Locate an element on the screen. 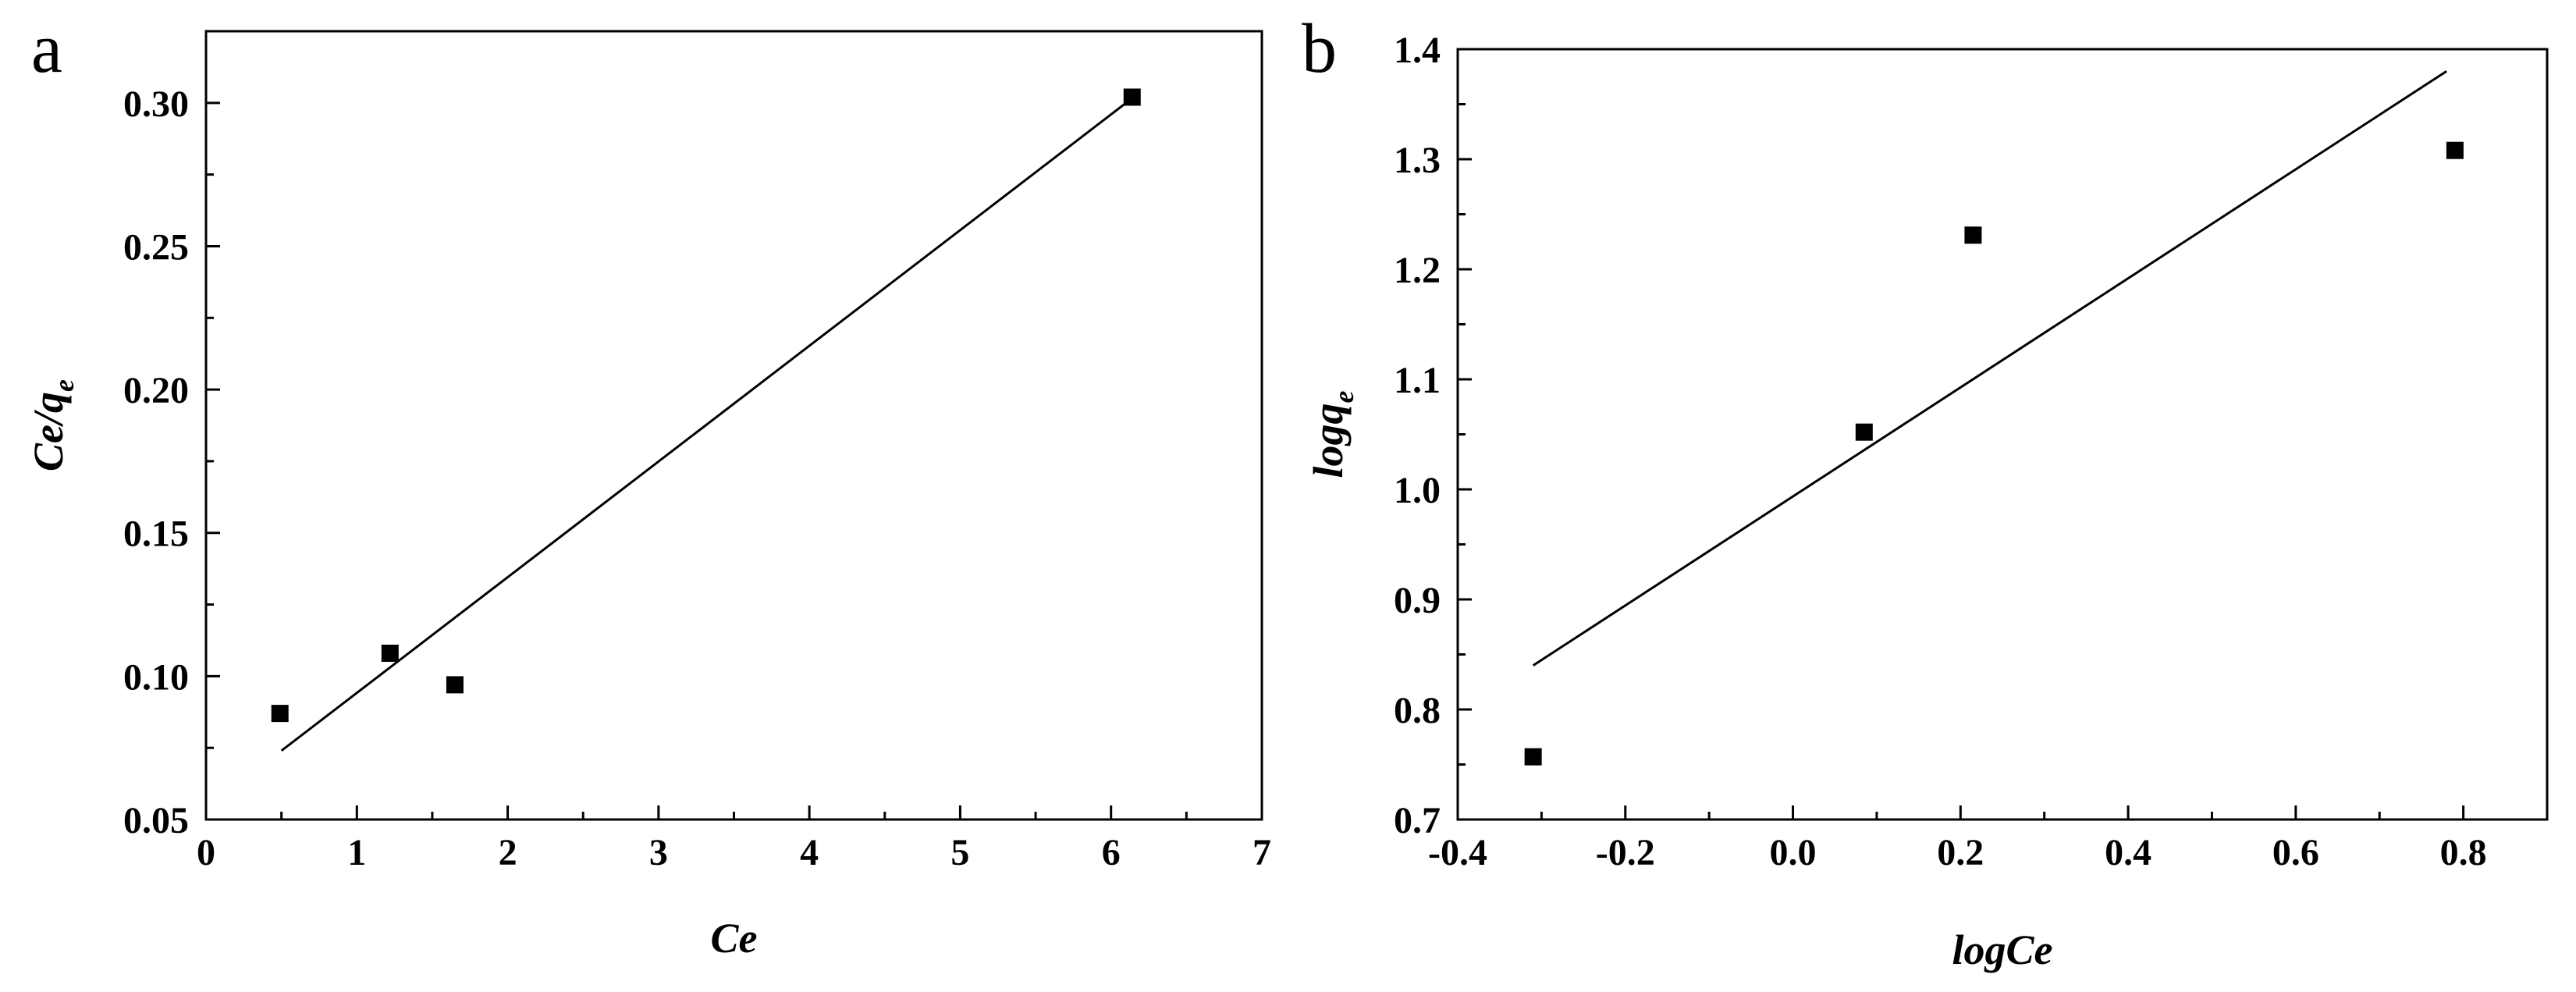 This screenshot has width=2576, height=992. chart-a-y-tick-label: 0.20 is located at coordinates (156, 390).